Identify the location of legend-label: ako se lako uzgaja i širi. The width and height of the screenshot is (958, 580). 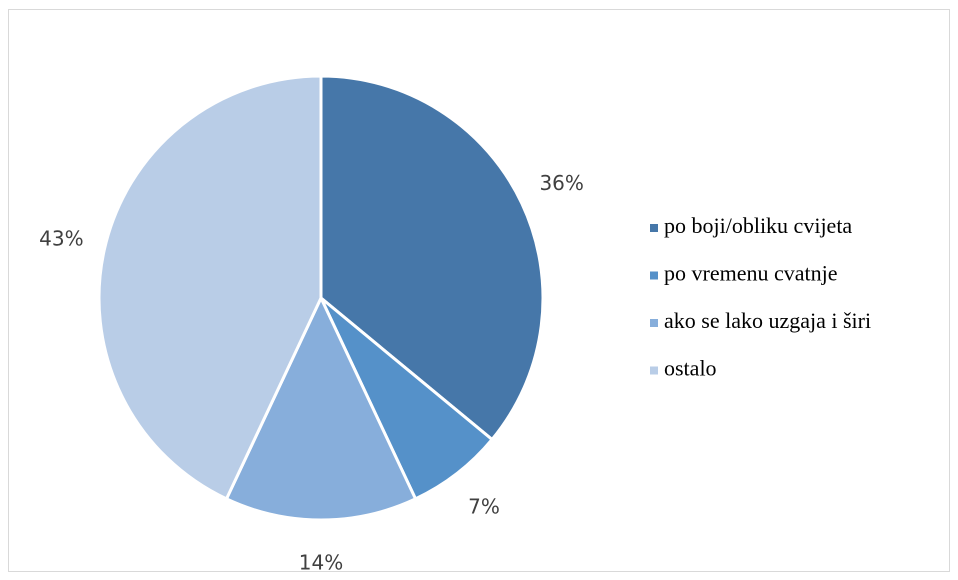
(767, 320).